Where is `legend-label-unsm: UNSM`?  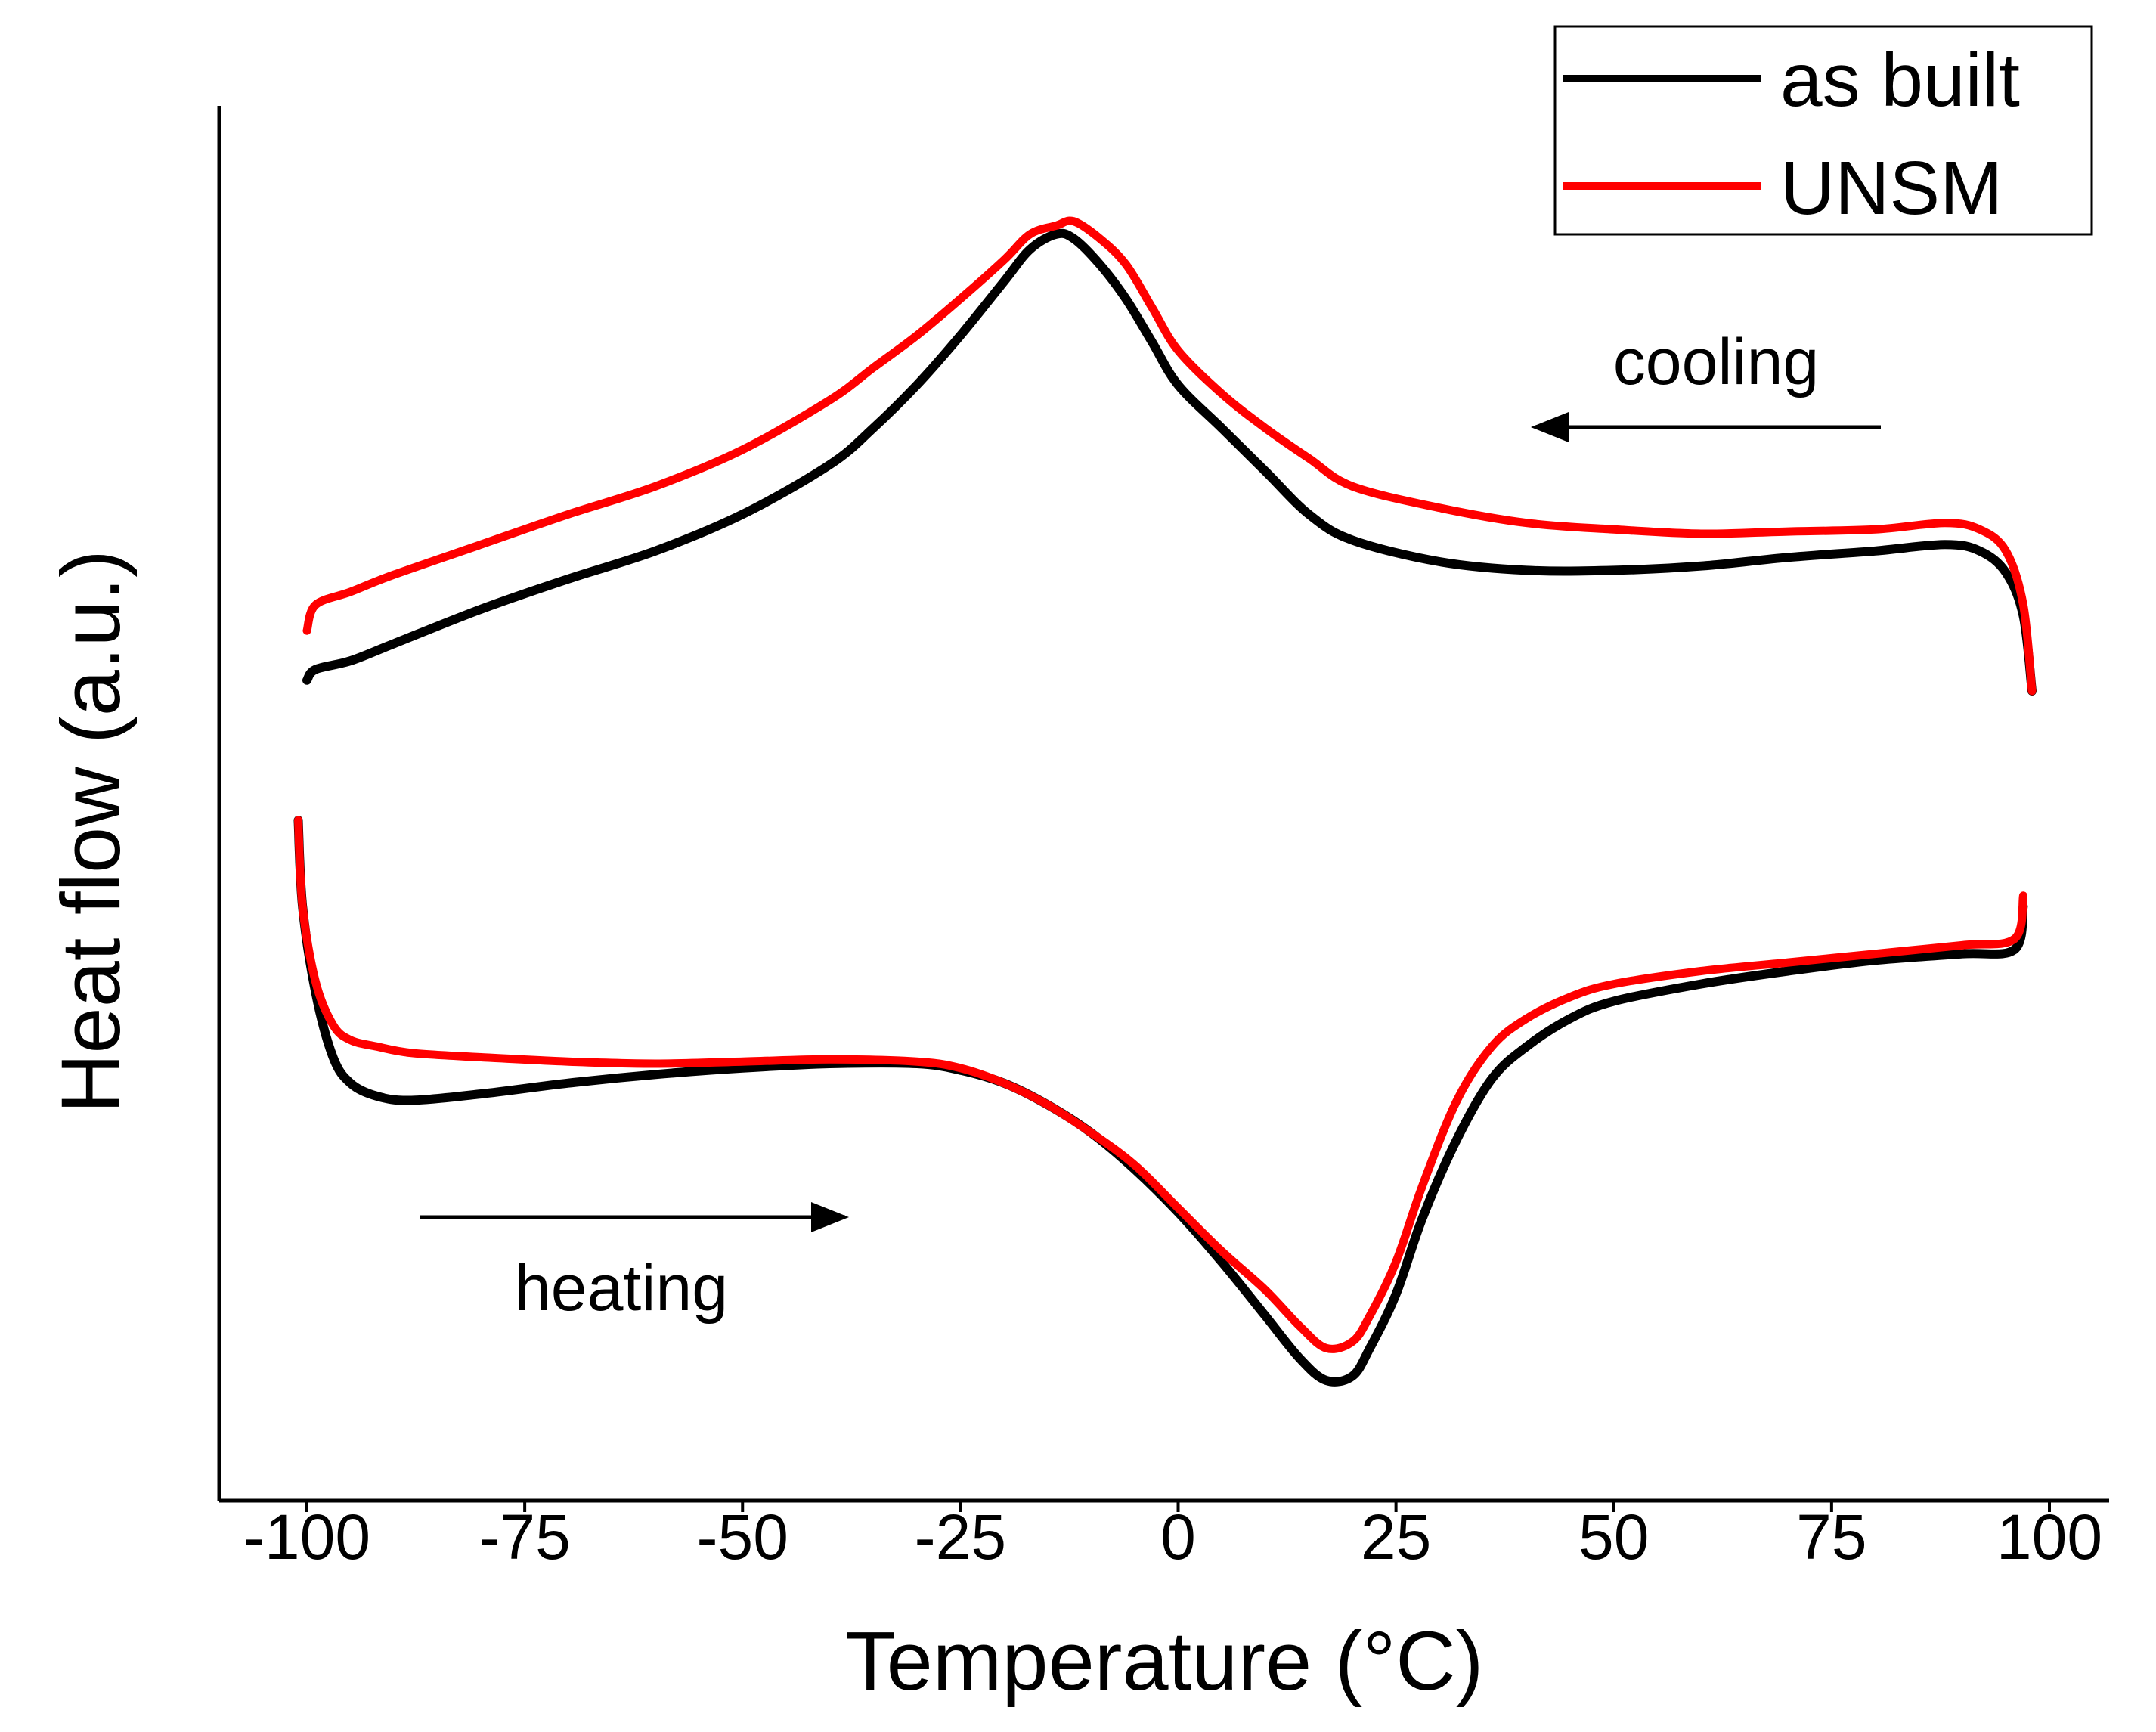 legend-label-unsm: UNSM is located at coordinates (1891, 188).